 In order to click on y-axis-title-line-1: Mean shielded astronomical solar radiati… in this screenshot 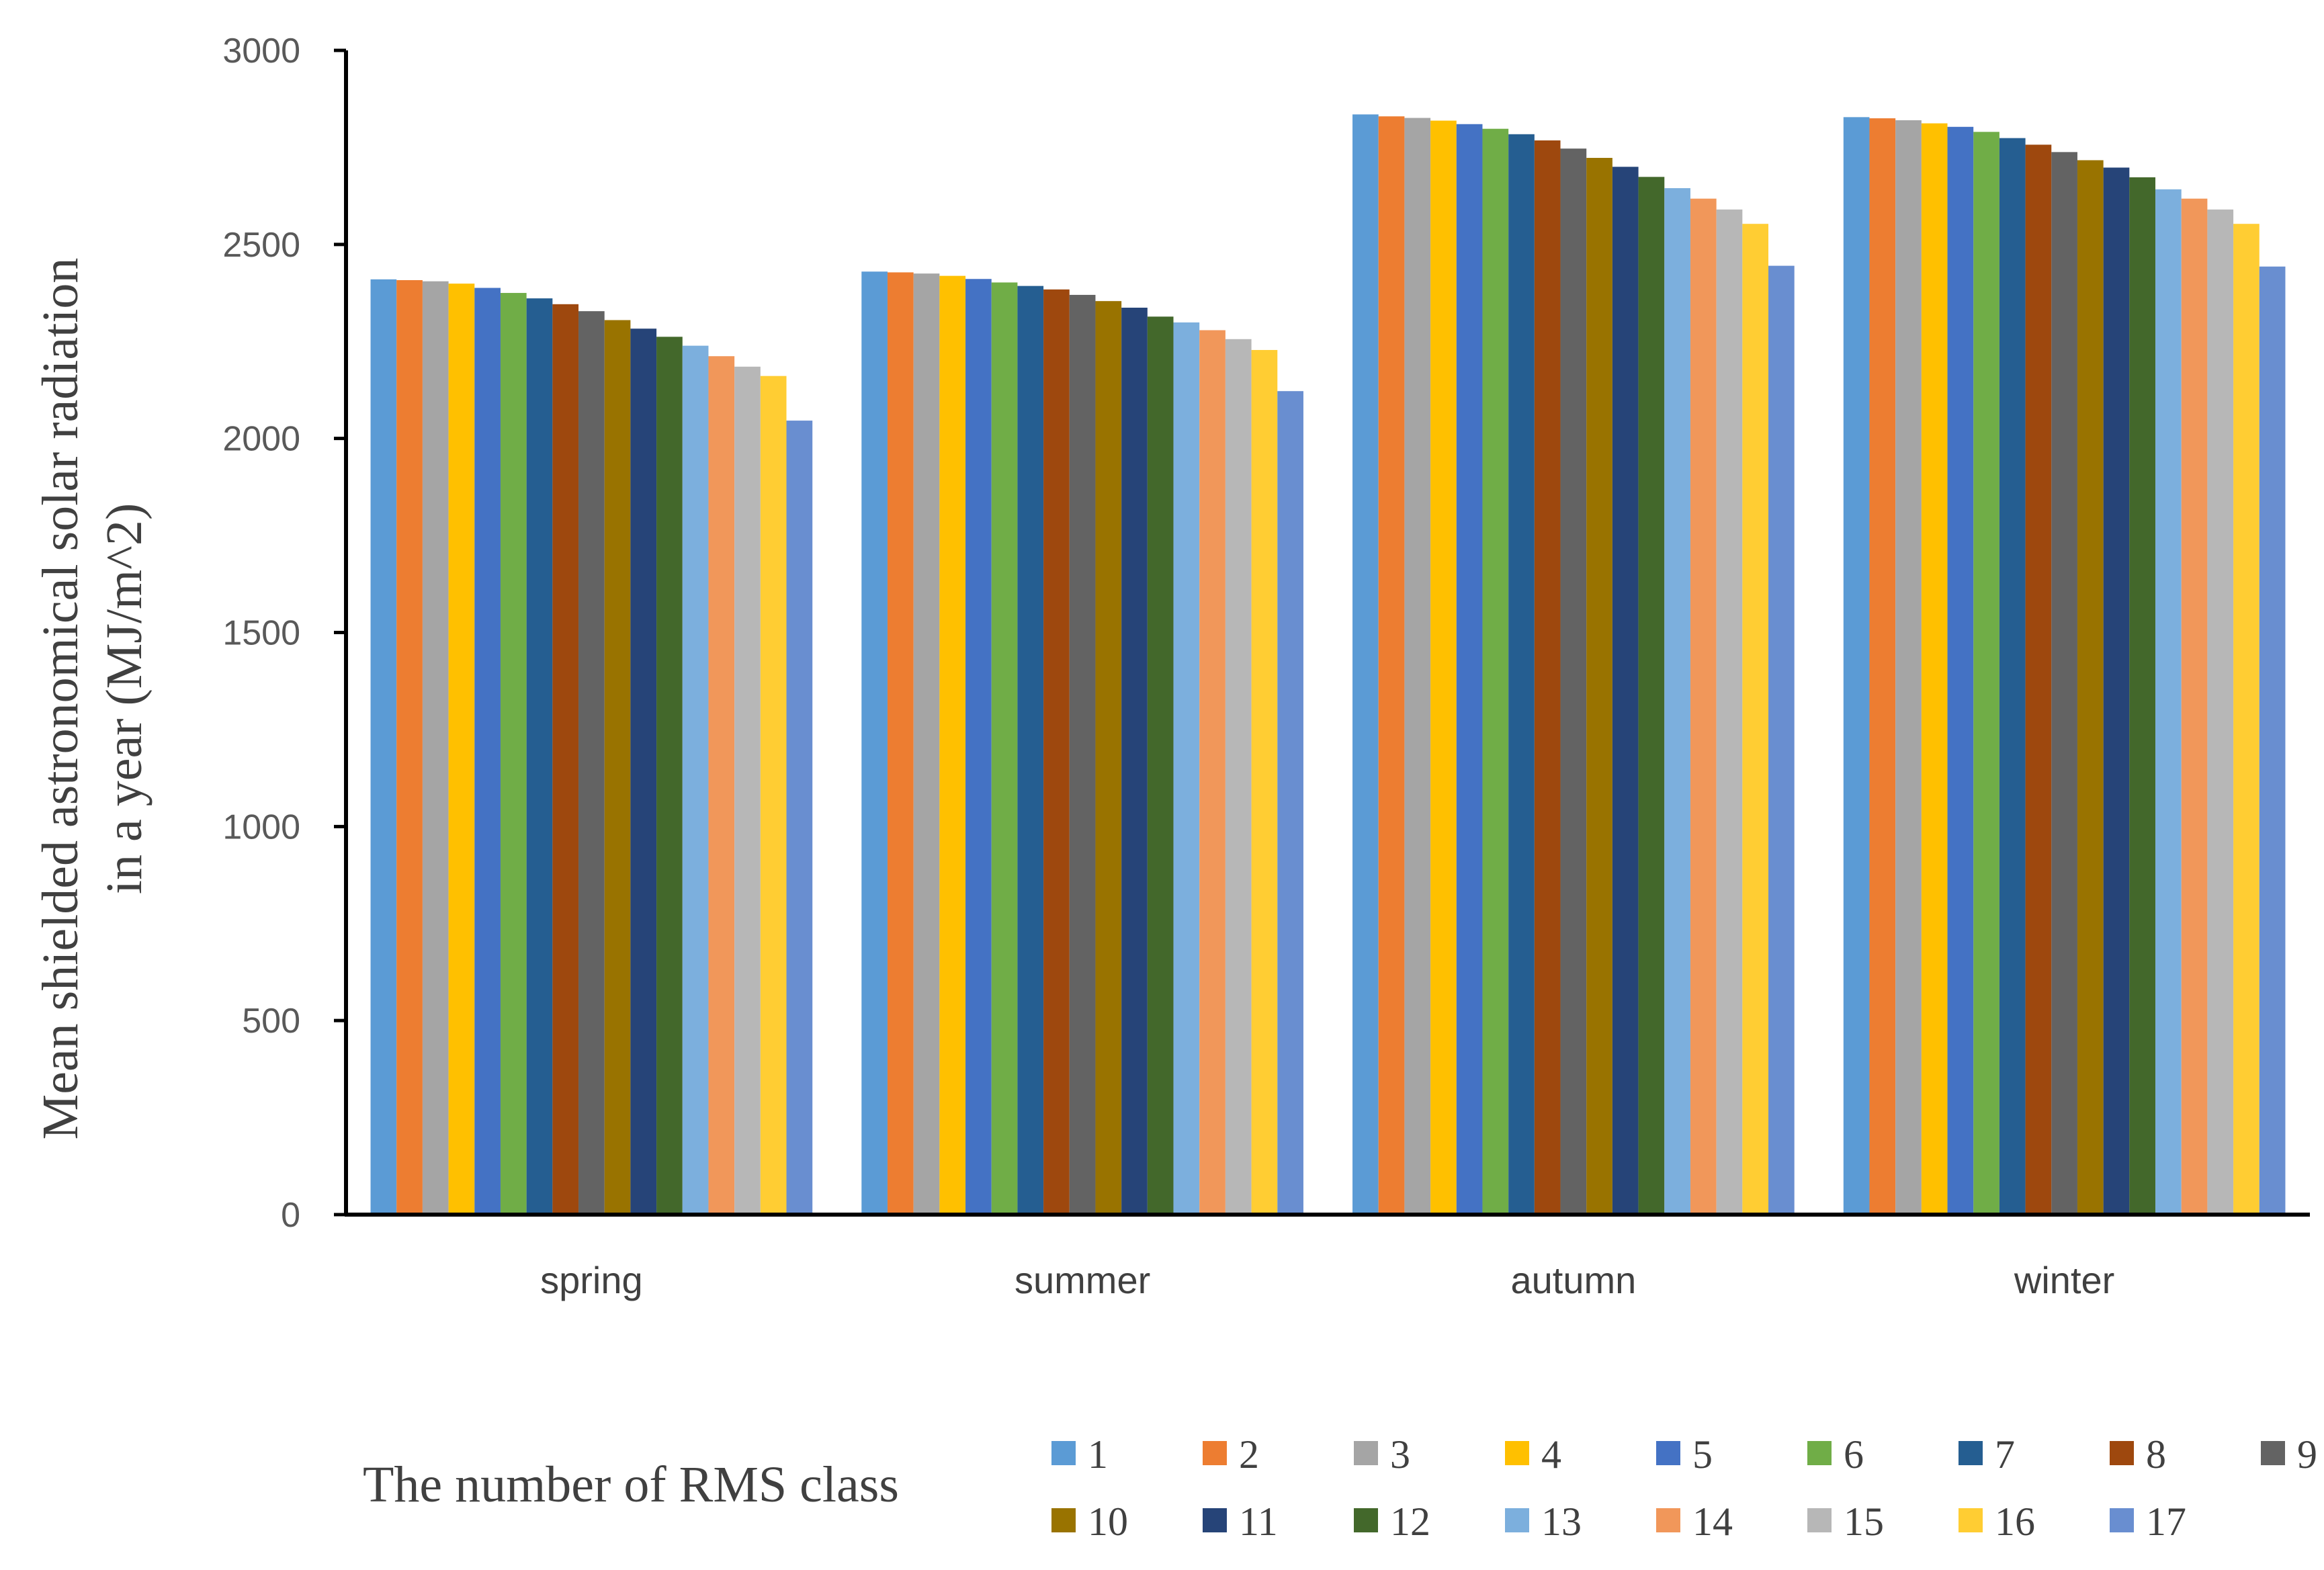, I will do `click(61, 699)`.